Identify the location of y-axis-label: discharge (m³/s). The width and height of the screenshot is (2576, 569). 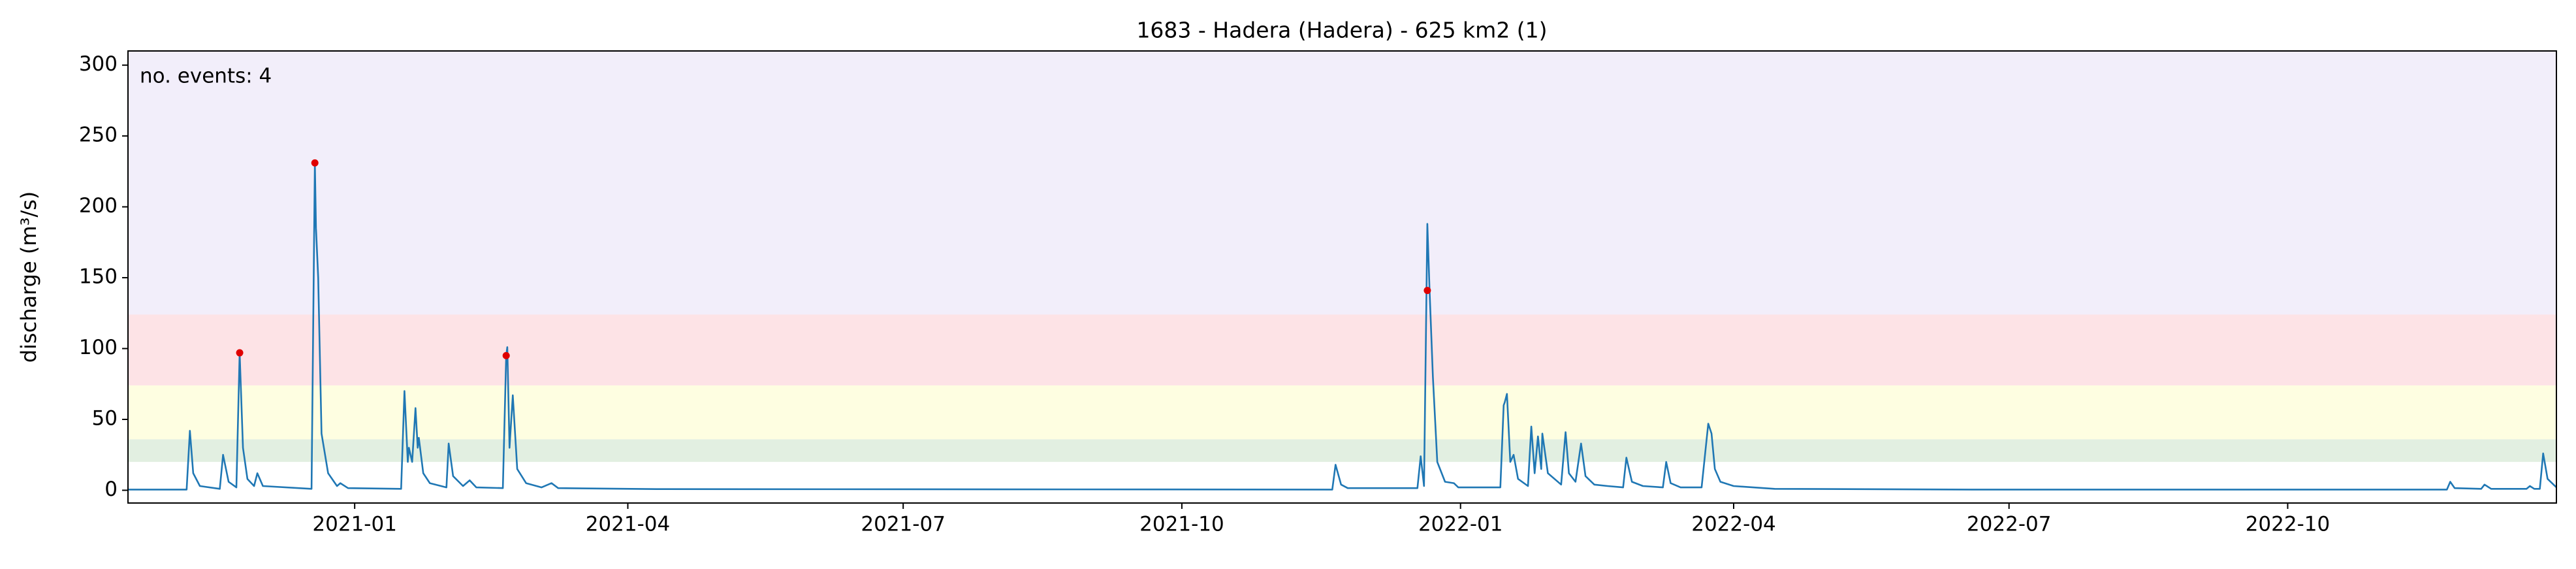
(29, 277).